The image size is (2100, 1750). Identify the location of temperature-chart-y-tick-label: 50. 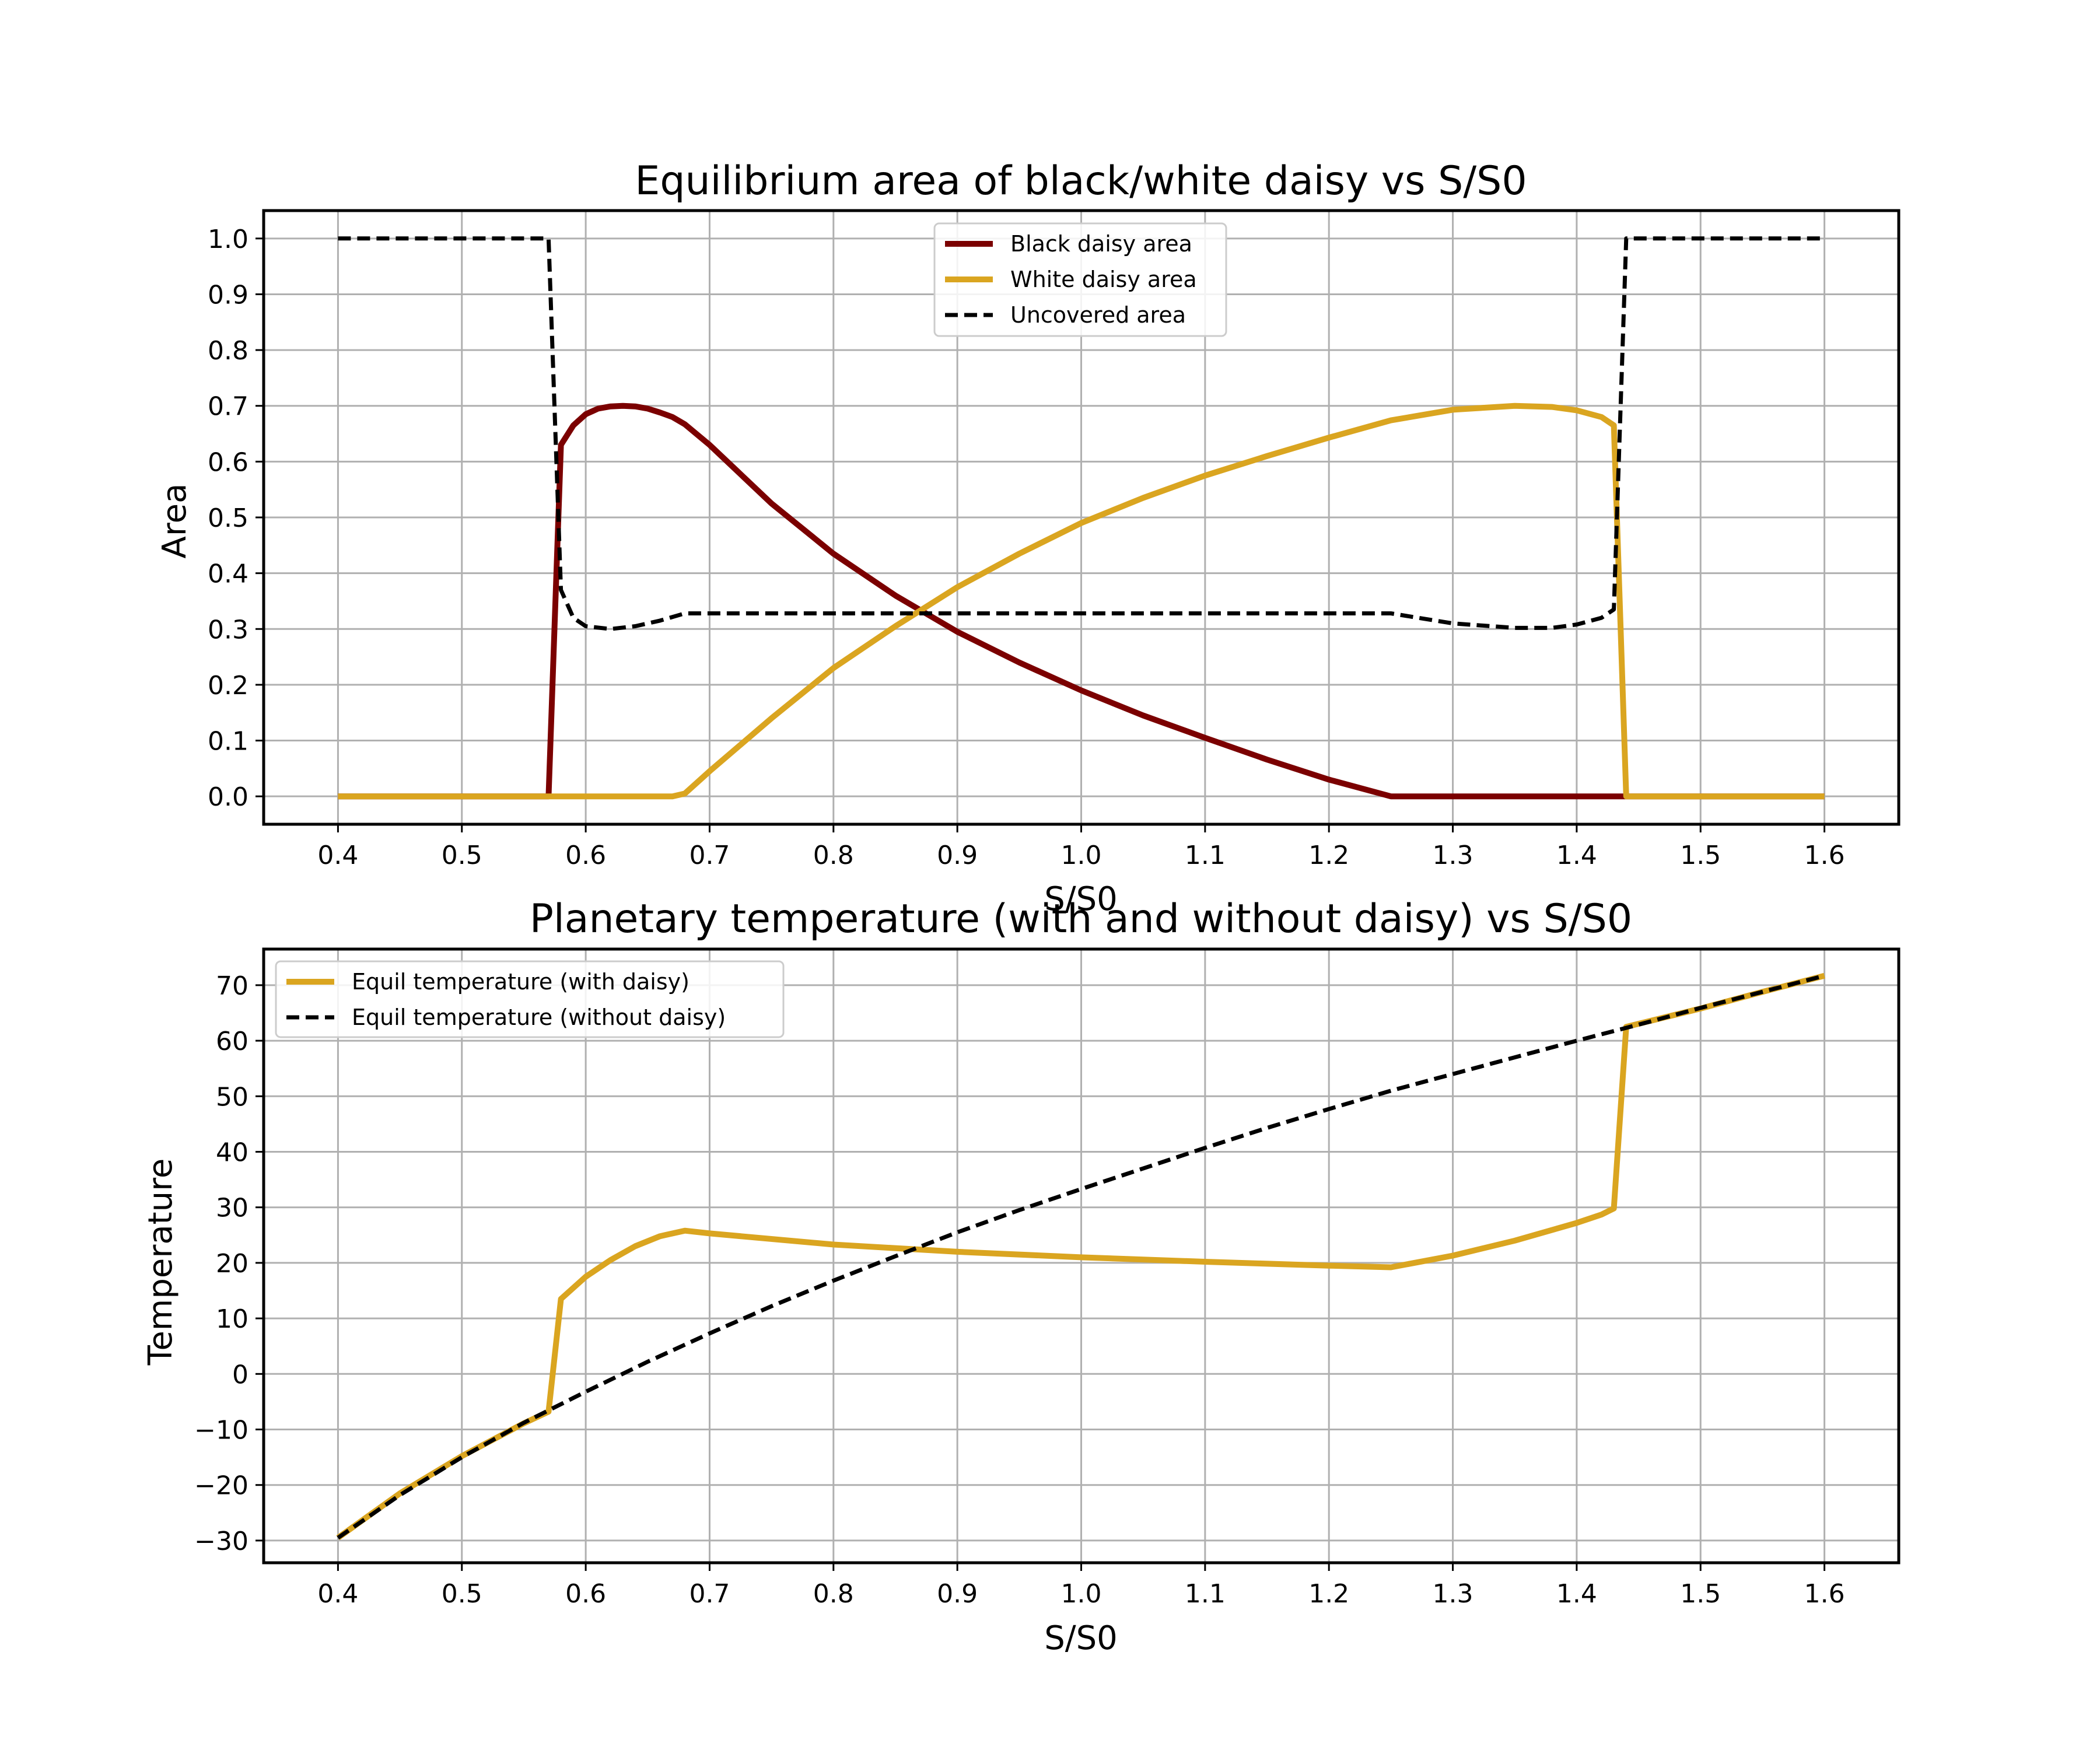
(232, 1097).